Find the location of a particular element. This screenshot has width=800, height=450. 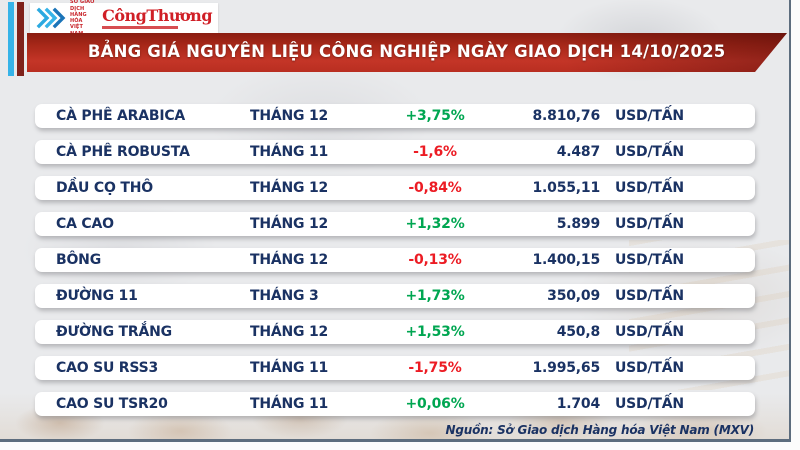

commodity-name: ĐƯỜNG 11 is located at coordinates (97, 296).